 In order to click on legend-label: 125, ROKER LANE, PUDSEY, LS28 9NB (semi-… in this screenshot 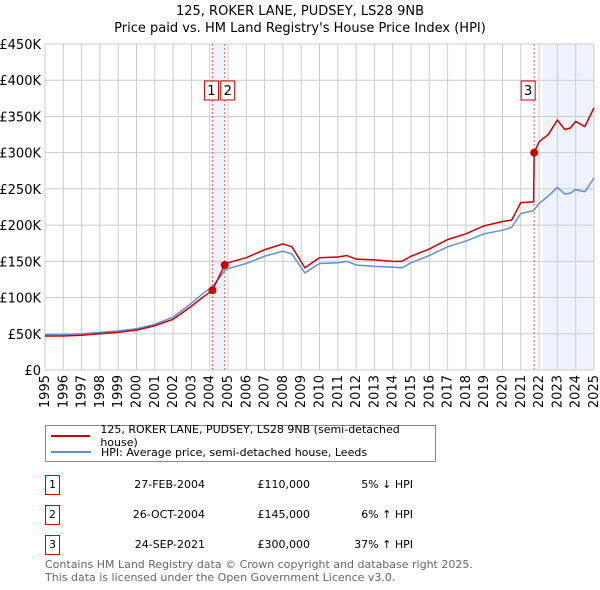, I will do `click(250, 436)`.